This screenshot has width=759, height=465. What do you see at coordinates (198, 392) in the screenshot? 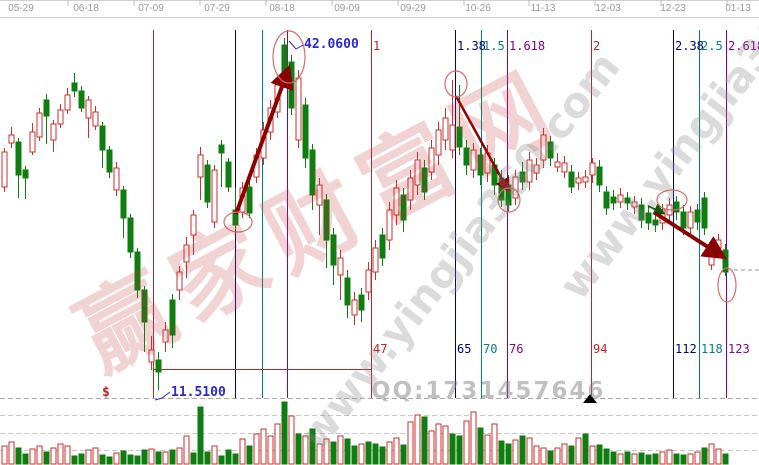
I see `swing-low-annotation: 11.5100` at bounding box center [198, 392].